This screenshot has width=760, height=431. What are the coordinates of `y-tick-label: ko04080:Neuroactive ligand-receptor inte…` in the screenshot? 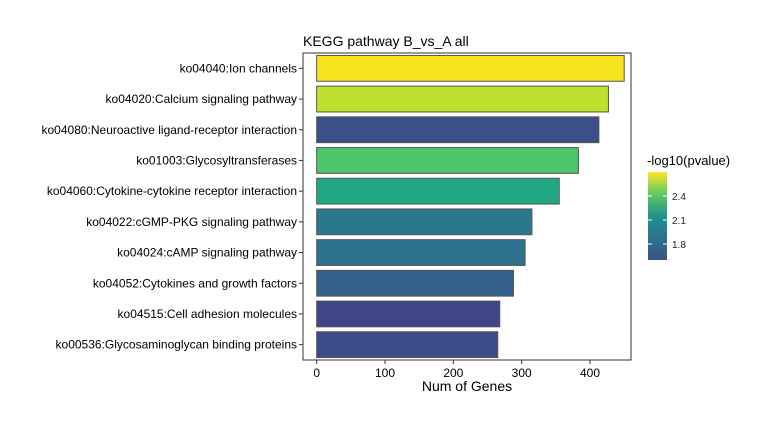 It's located at (170, 130).